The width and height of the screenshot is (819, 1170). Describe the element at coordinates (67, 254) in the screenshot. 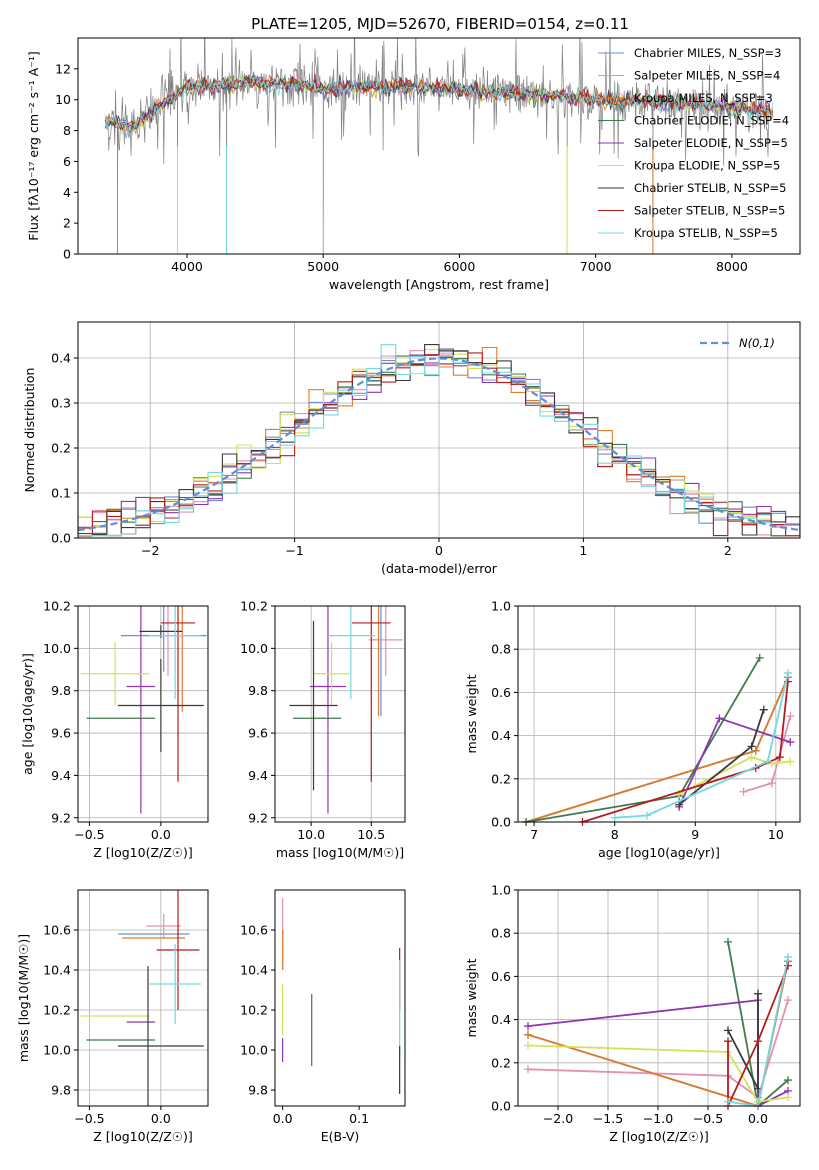

I see `y-tick-label: 0` at that location.